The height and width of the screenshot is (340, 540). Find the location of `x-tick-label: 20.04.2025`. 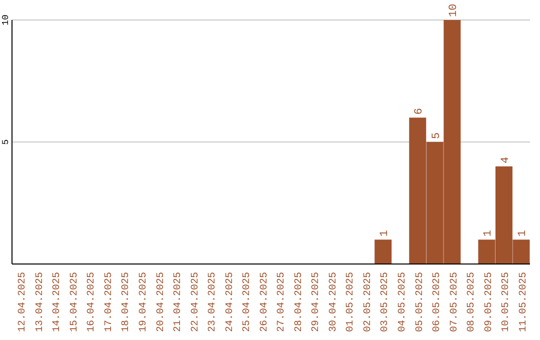

x-tick-label: 20.04.2025 is located at coordinates (161, 302).